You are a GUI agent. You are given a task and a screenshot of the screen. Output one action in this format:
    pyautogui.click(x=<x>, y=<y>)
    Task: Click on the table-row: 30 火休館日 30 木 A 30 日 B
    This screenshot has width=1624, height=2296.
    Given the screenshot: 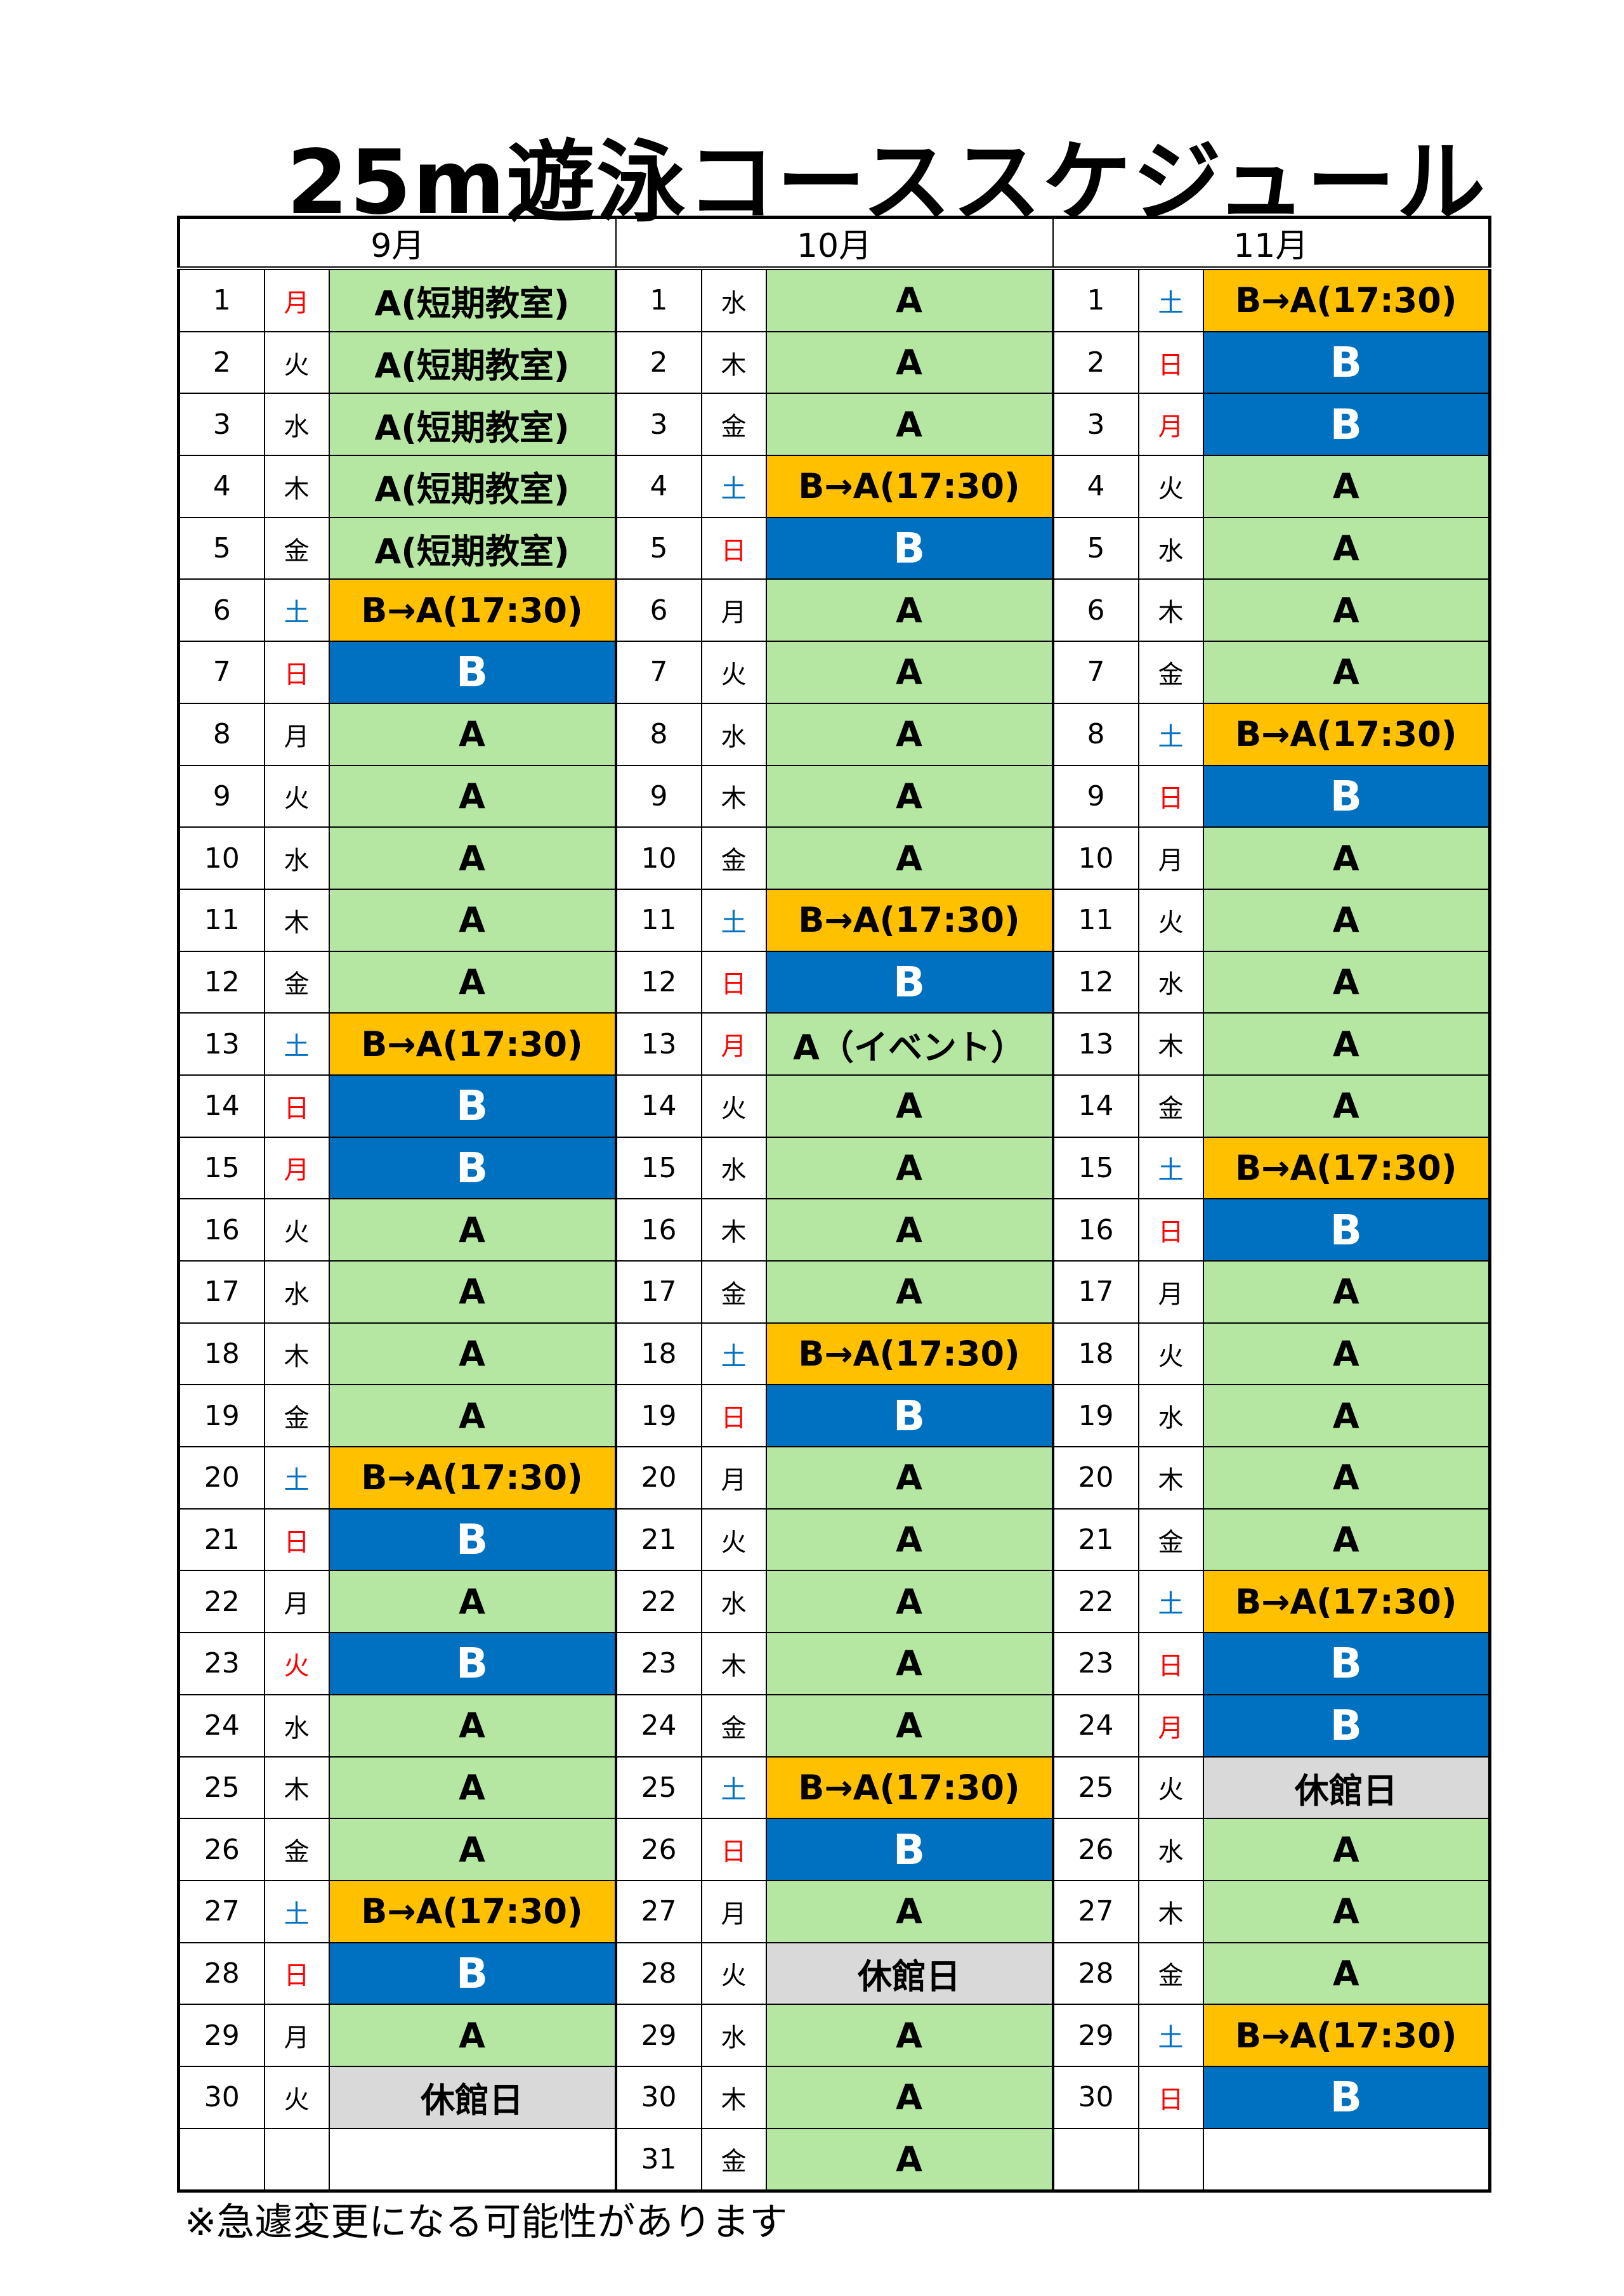 What is the action you would take?
    pyautogui.click(x=835, y=2097)
    